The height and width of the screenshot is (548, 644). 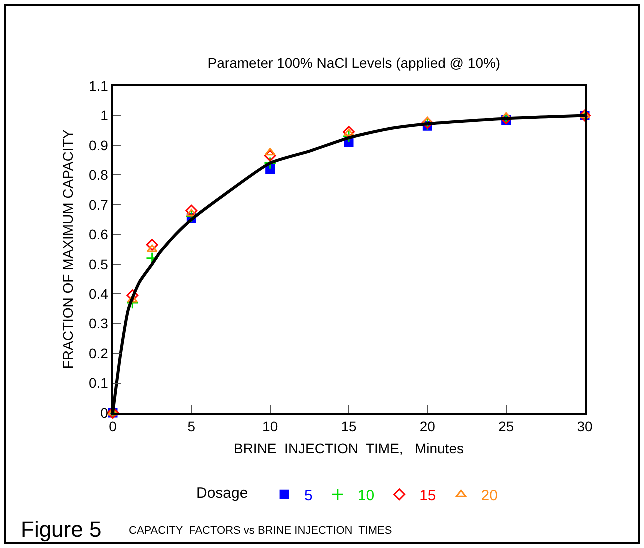 I want to click on legend-label: 10, so click(x=366, y=496).